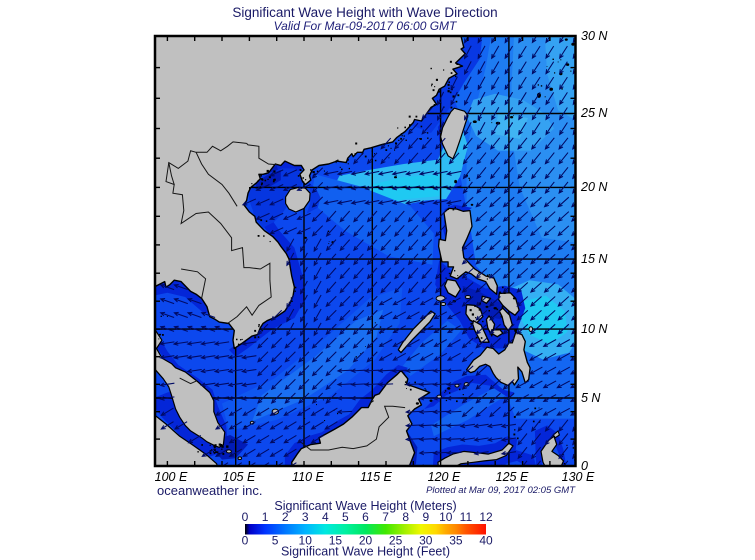 This screenshot has width=755, height=560. Describe the element at coordinates (385, 517) in the screenshot. I see `svg-text: 7` at that location.